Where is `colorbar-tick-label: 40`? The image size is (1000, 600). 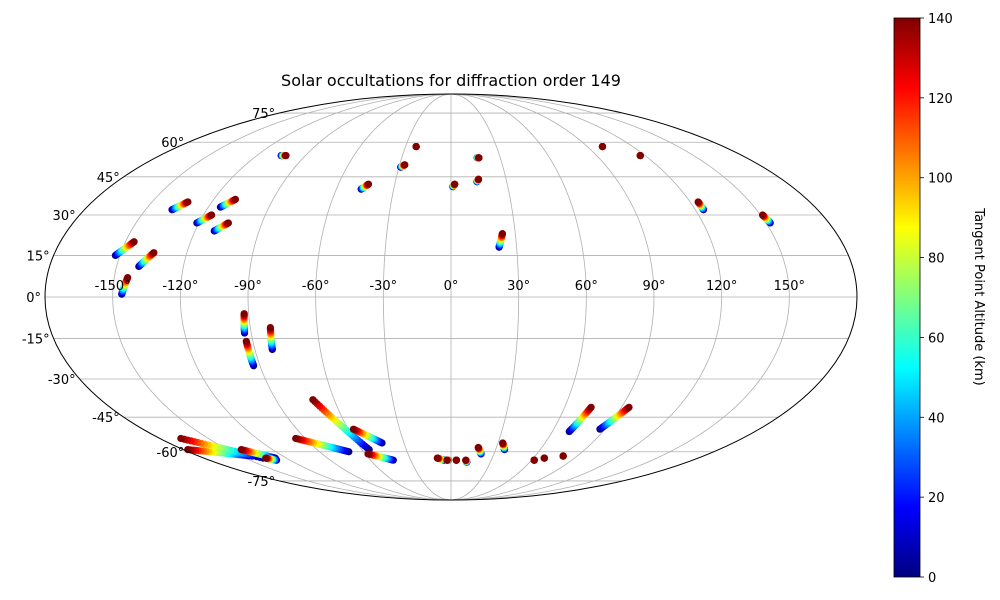 colorbar-tick-label: 40 is located at coordinates (936, 418).